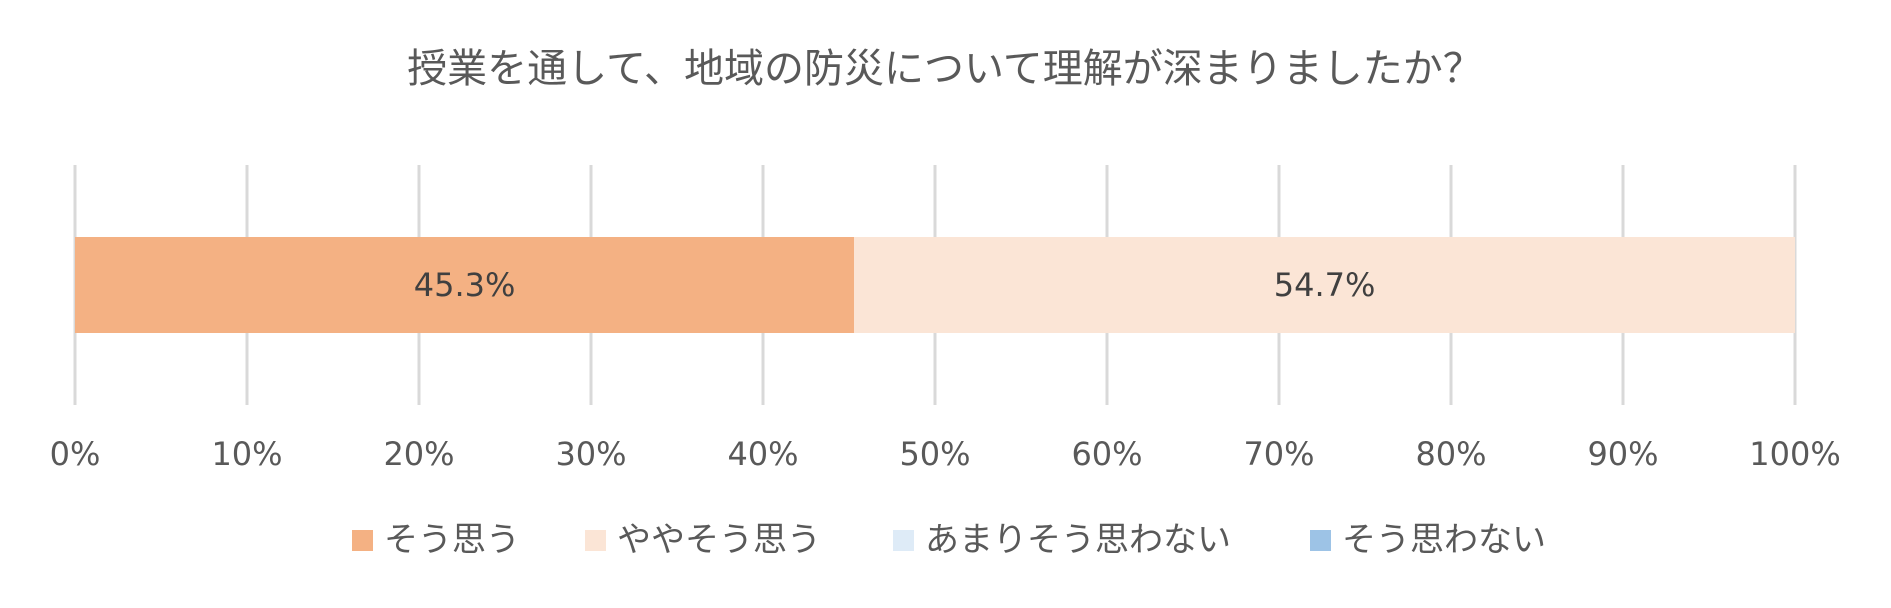  I want to click on data-label: 45.3%, so click(465, 285).